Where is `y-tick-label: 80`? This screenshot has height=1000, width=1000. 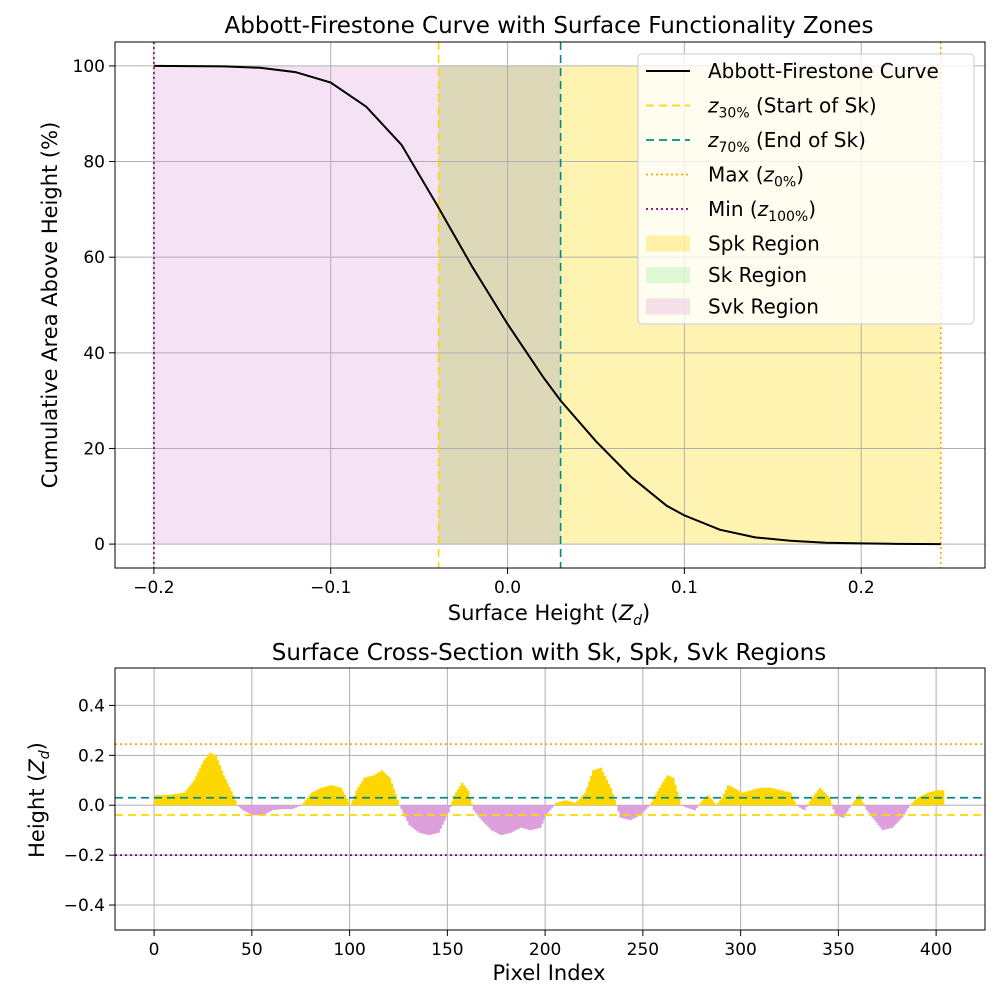
y-tick-label: 80 is located at coordinates (94, 163).